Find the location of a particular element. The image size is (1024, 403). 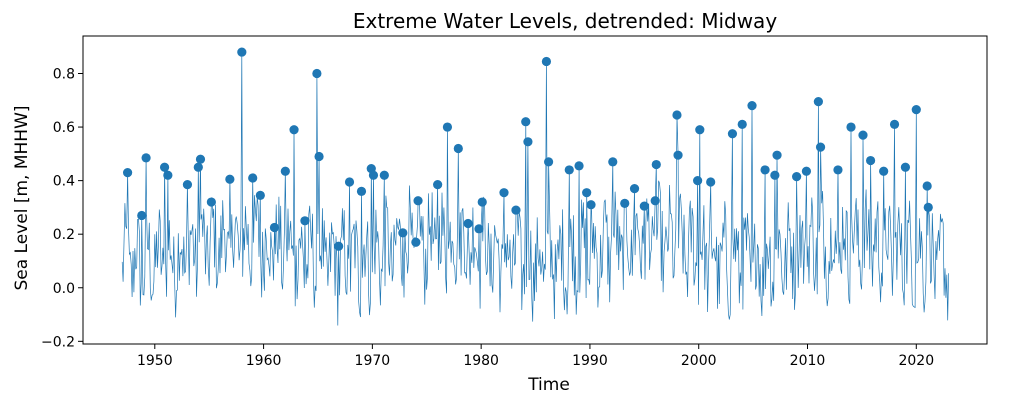

x-tick-label: 2020 is located at coordinates (916, 361).